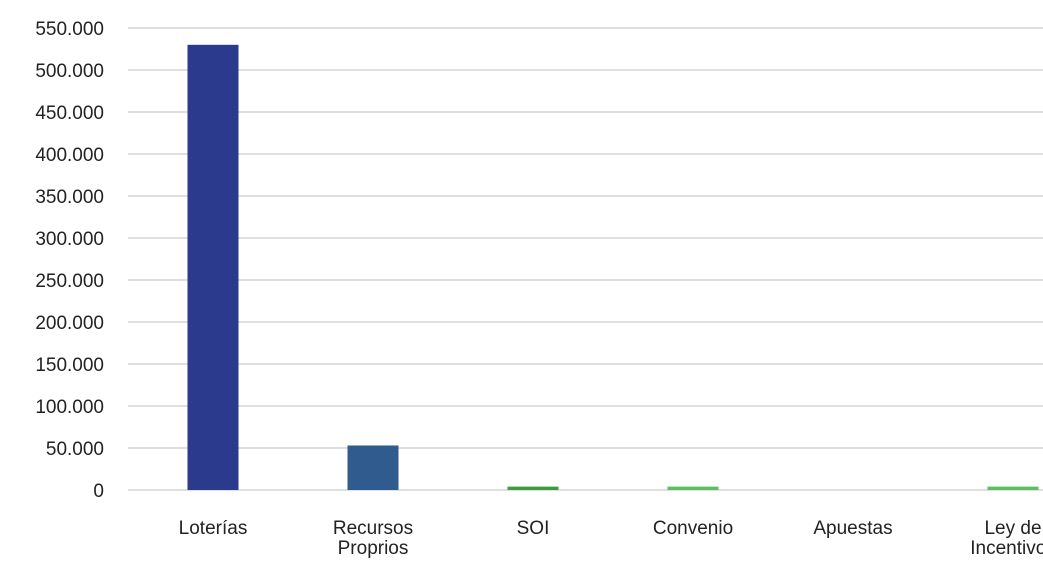 The height and width of the screenshot is (561, 1043). Describe the element at coordinates (69, 281) in the screenshot. I see `y-tick-label: 250.000` at that location.